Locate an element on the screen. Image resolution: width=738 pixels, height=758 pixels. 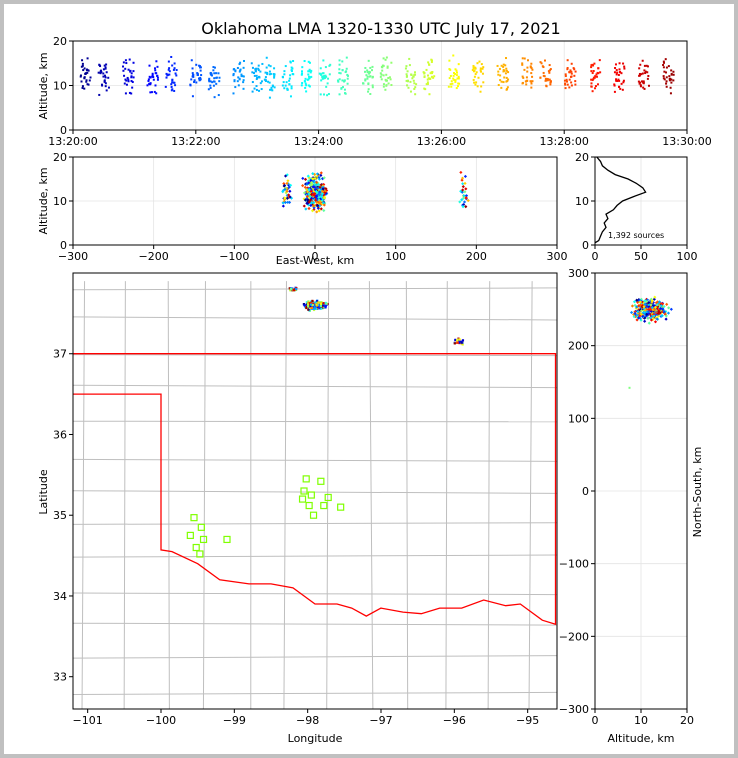
alt-time-points is located at coordinates (377, 76).